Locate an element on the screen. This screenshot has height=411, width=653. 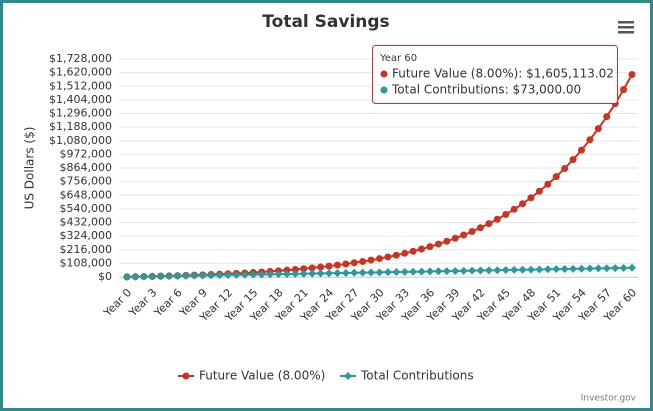
y-tick-label: $432,000 is located at coordinates (86, 222).